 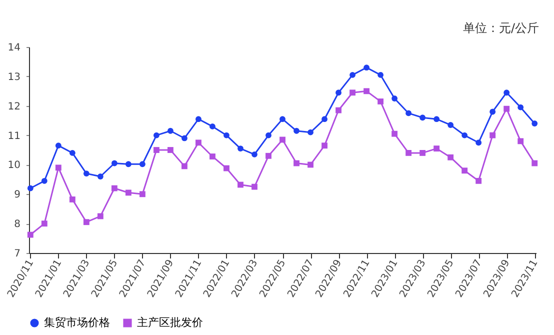 What do you see at coordinates (14, 77) in the screenshot?
I see `y-tick-label: 13` at bounding box center [14, 77].